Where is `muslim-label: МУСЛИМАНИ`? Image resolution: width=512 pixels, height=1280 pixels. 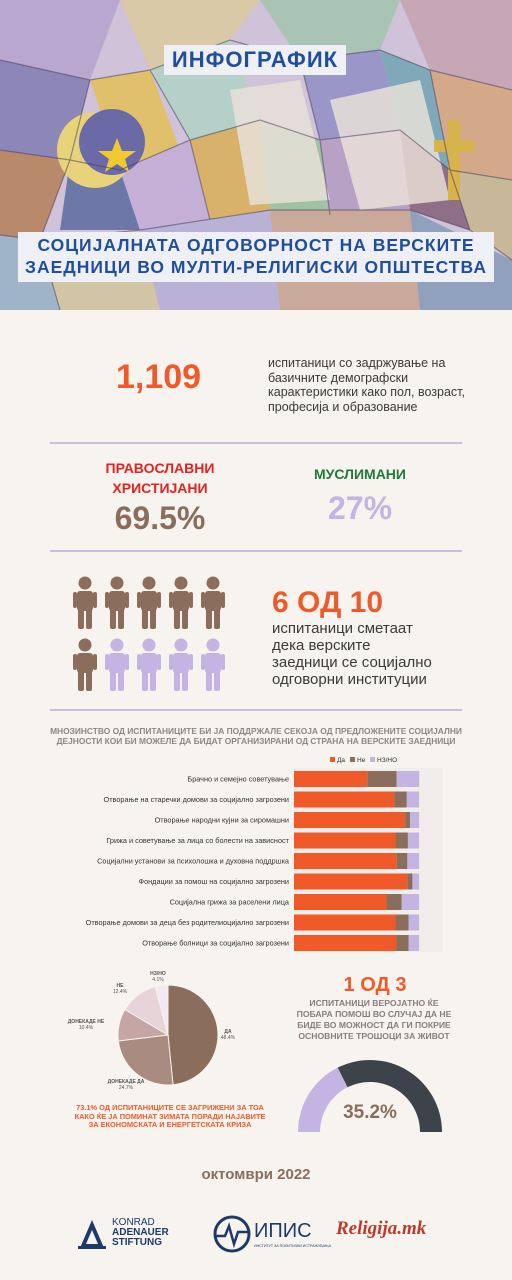 muslim-label: МУСЛИМАНИ is located at coordinates (360, 474).